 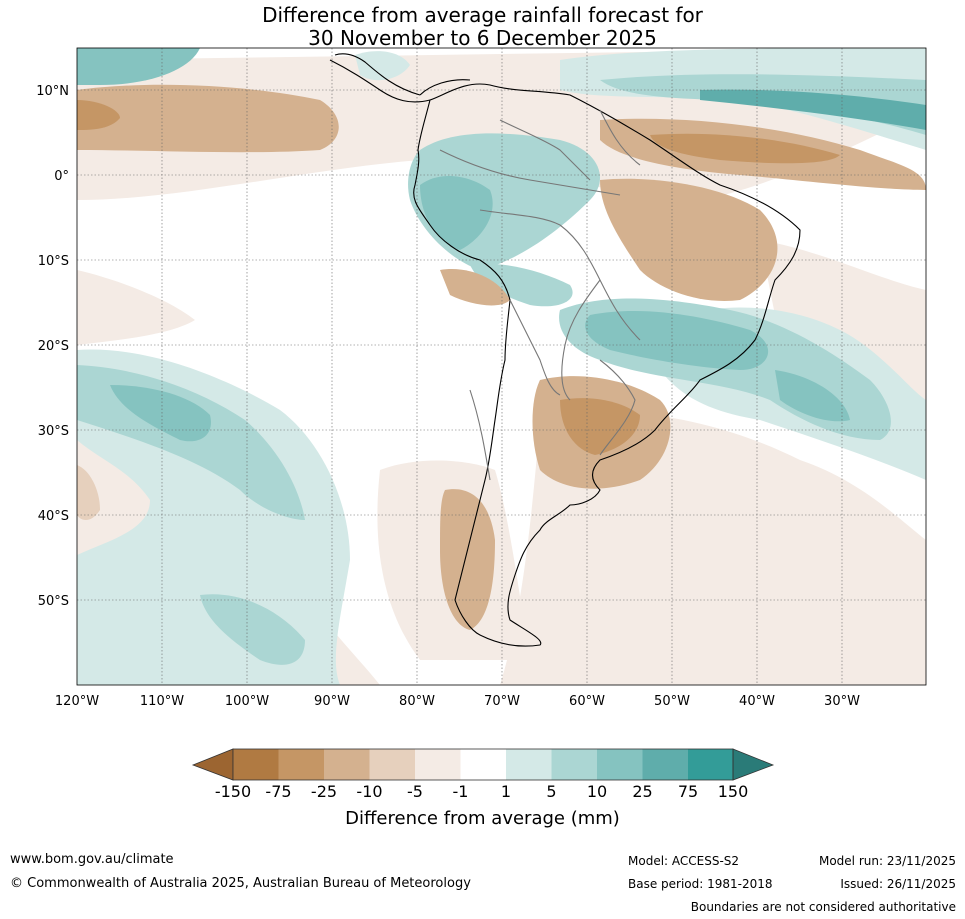 I want to click on lon-label: 50°W, so click(x=672, y=701).